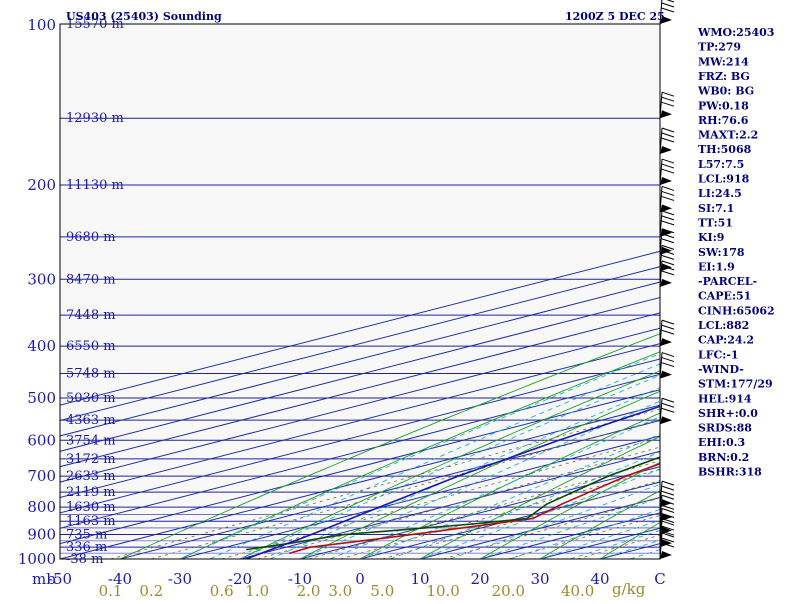 The height and width of the screenshot is (604, 800). Describe the element at coordinates (222, 591) in the screenshot. I see `mixing-ratio-label: 0.6` at that location.